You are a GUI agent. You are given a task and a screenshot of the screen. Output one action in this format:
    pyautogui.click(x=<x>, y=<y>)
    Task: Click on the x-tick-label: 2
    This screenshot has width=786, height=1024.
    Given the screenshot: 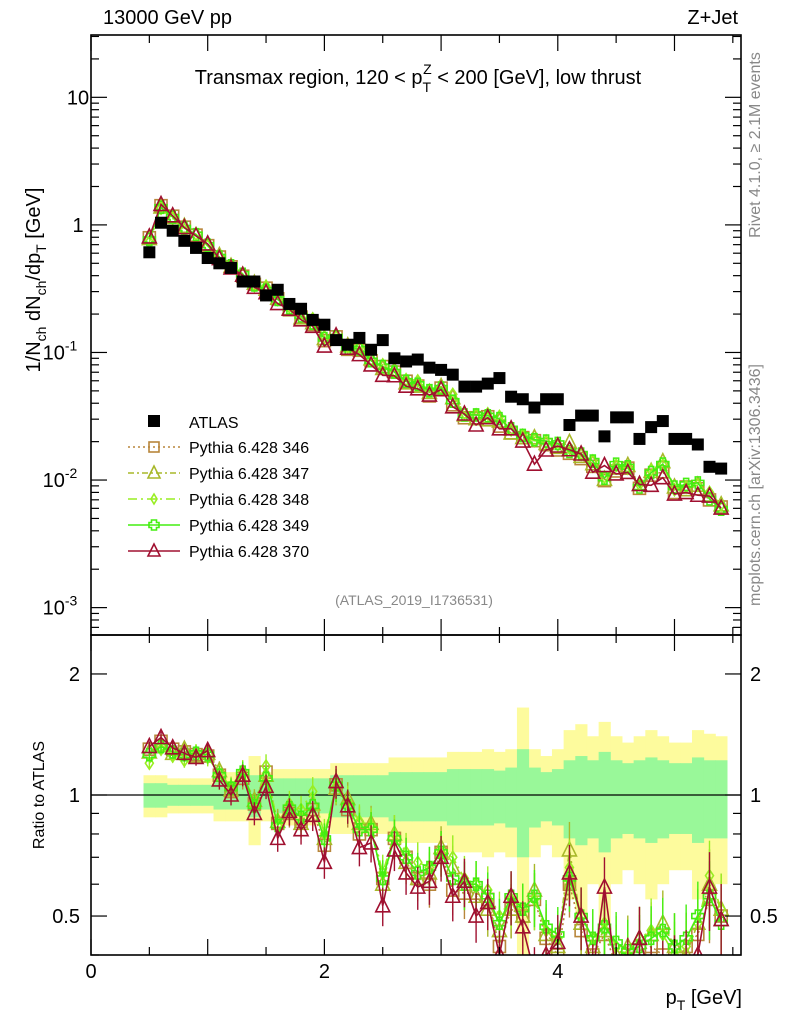 What is the action you would take?
    pyautogui.click(x=324, y=972)
    